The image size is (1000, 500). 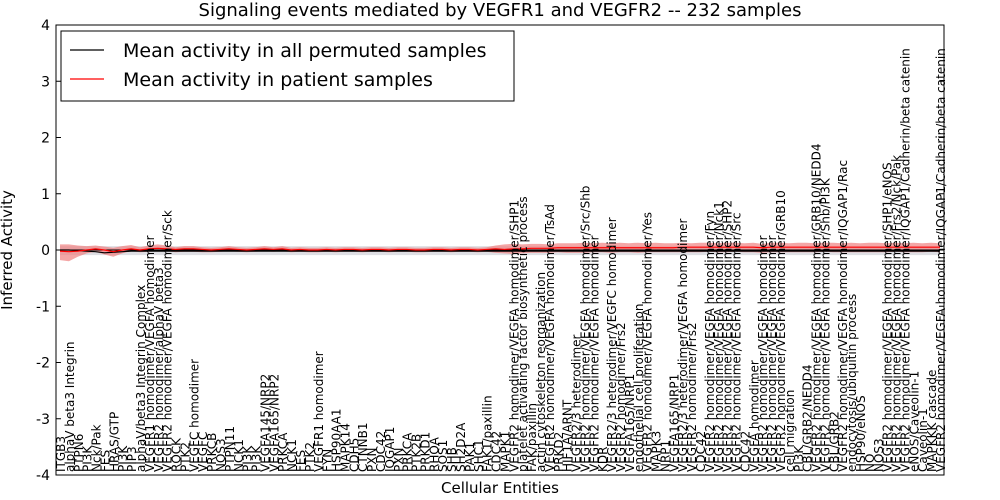 I want to click on x-tick-label: actin cytoskeleton reorganization, so click(x=541, y=372).